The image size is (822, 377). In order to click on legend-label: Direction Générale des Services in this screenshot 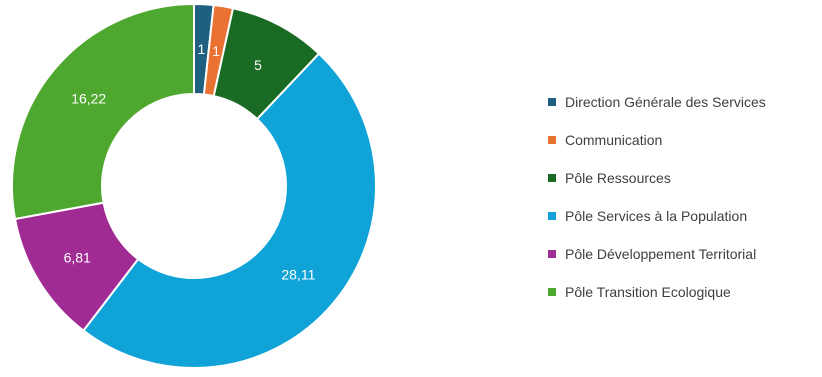, I will do `click(665, 102)`.